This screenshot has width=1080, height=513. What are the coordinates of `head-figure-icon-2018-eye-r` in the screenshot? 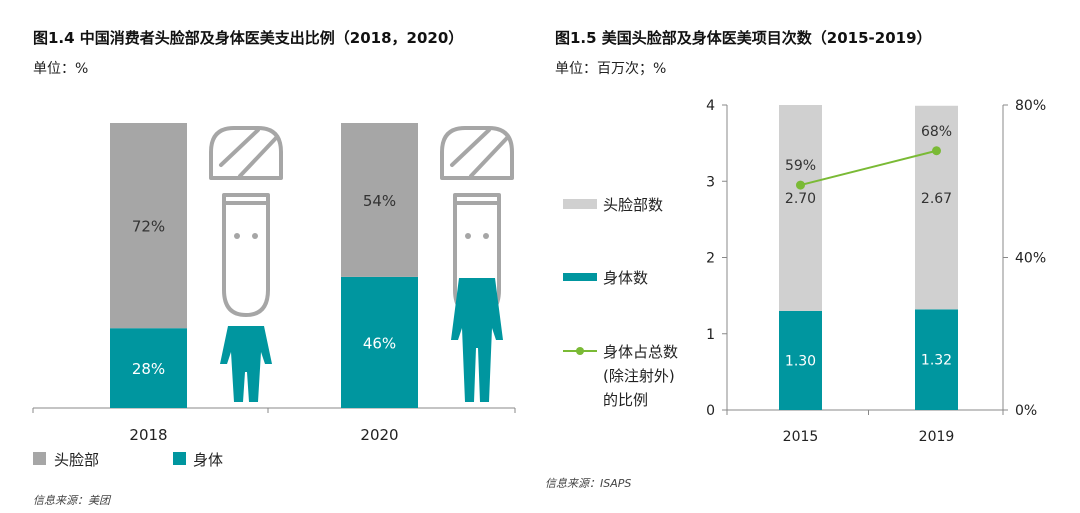 It's located at (255, 236).